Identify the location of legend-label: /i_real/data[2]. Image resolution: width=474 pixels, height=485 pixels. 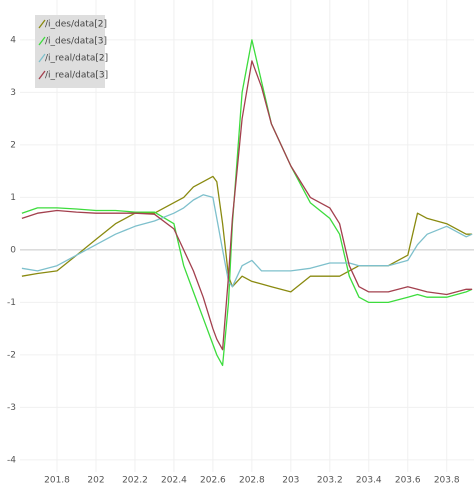
(76, 59).